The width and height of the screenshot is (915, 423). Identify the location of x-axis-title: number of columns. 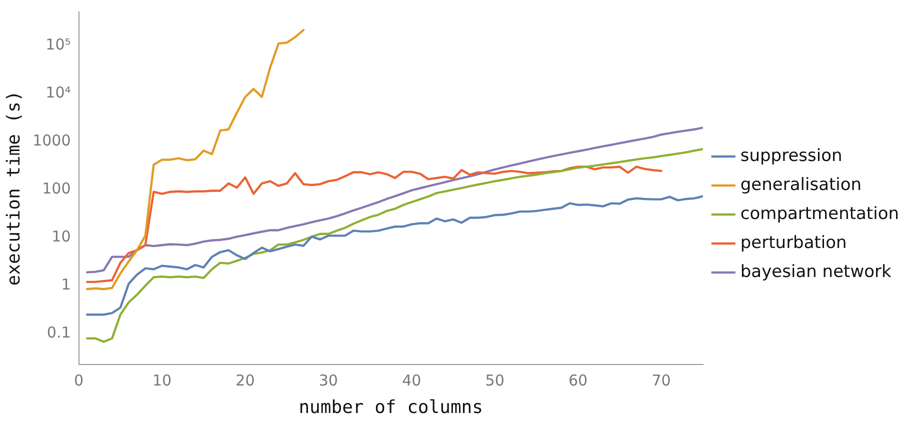
(390, 407).